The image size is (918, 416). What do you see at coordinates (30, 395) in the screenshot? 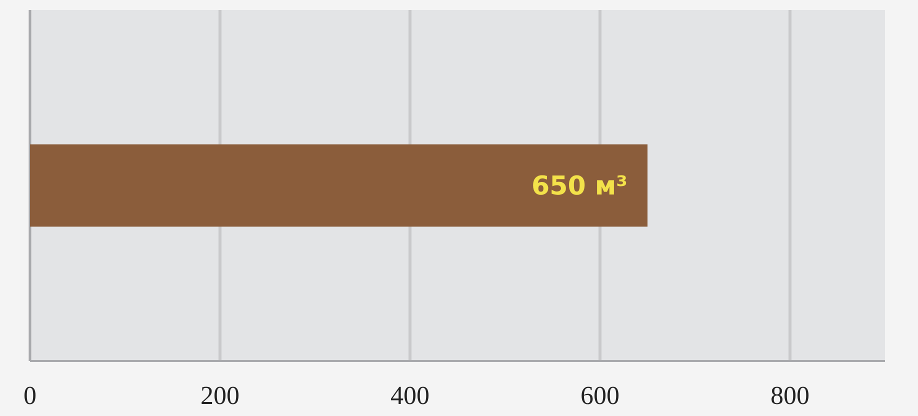
I see `x-tick-label: 0` at bounding box center [30, 395].